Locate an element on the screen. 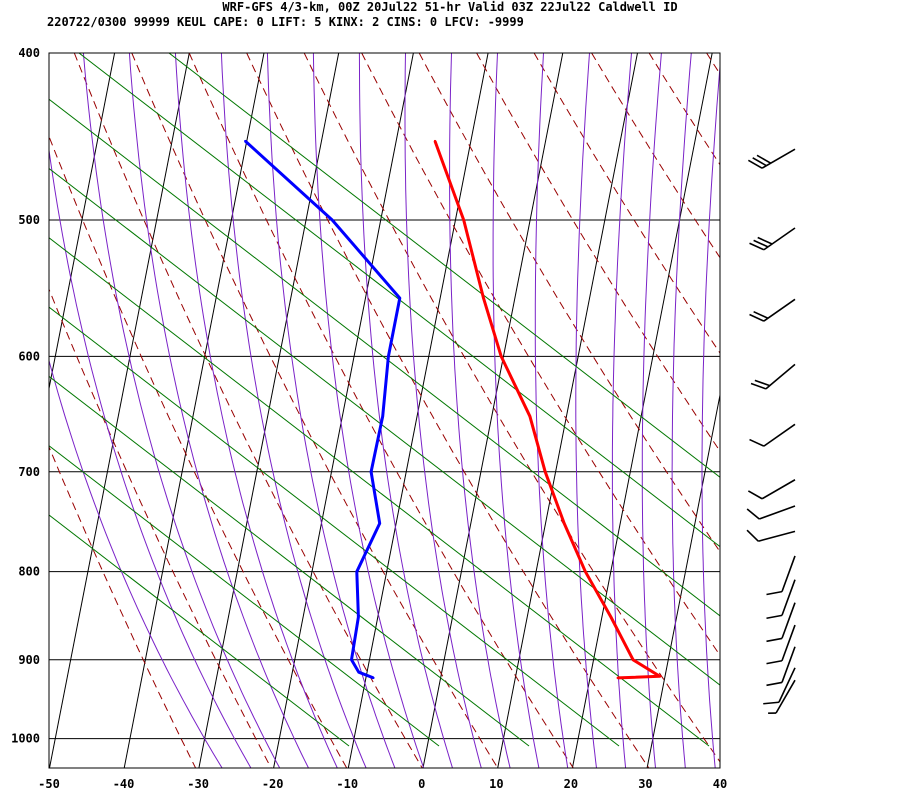 The width and height of the screenshot is (900, 800). wind-barbs is located at coordinates (771, 431).